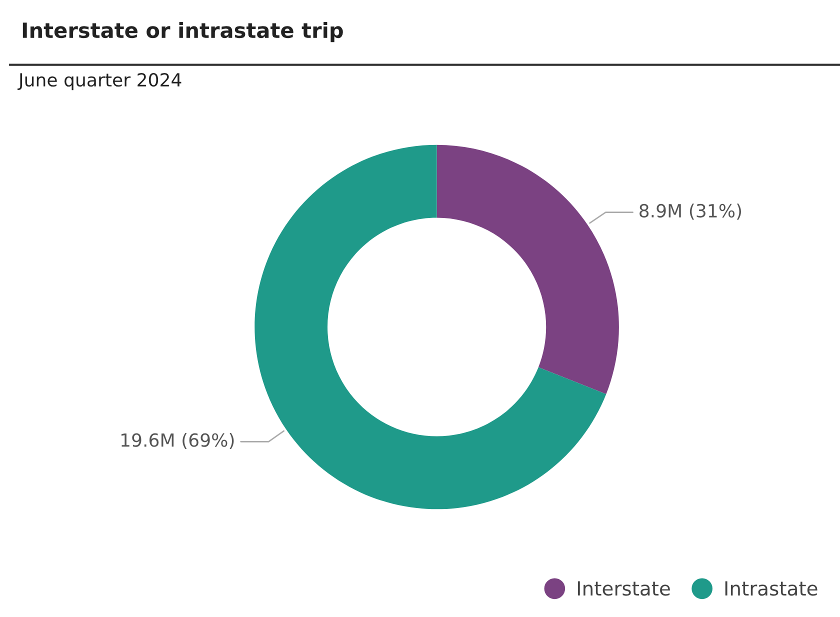 This screenshot has height=617, width=840. What do you see at coordinates (178, 441) in the screenshot?
I see `data-label: 19.6M (69%)` at bounding box center [178, 441].